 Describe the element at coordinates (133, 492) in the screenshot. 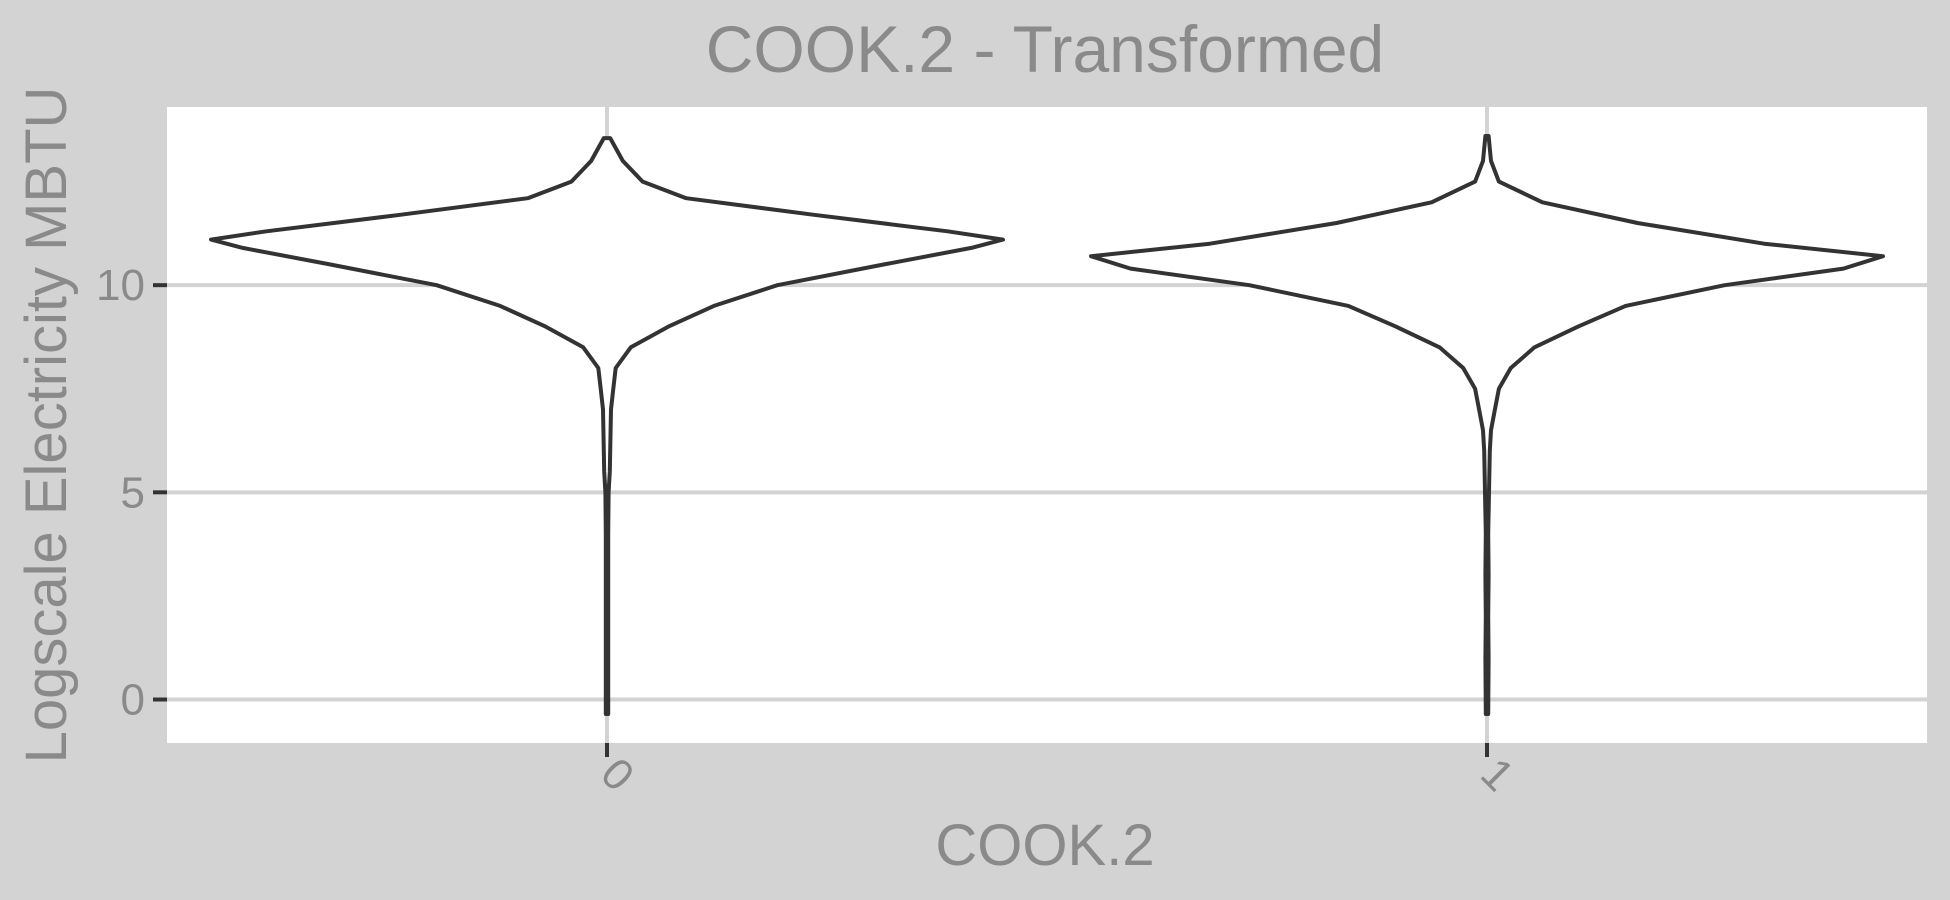

I see `y-tick-label: 5` at that location.